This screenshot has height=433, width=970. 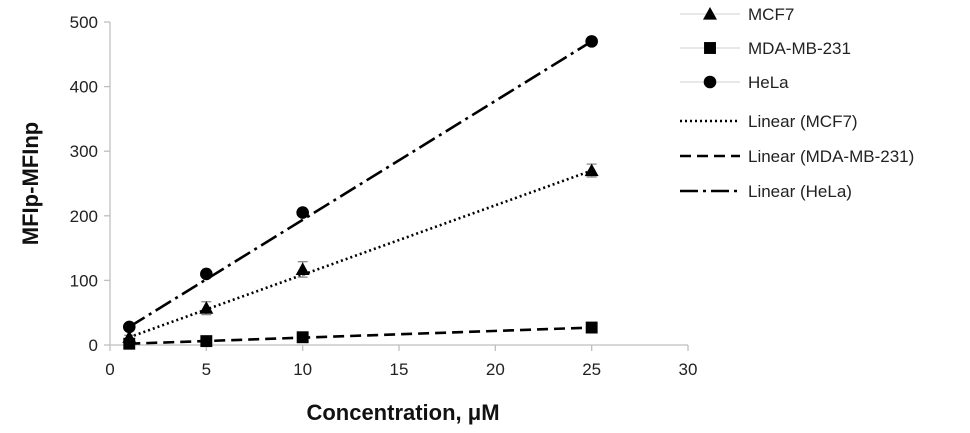 What do you see at coordinates (84, 87) in the screenshot?
I see `y-tick-label: 400` at bounding box center [84, 87].